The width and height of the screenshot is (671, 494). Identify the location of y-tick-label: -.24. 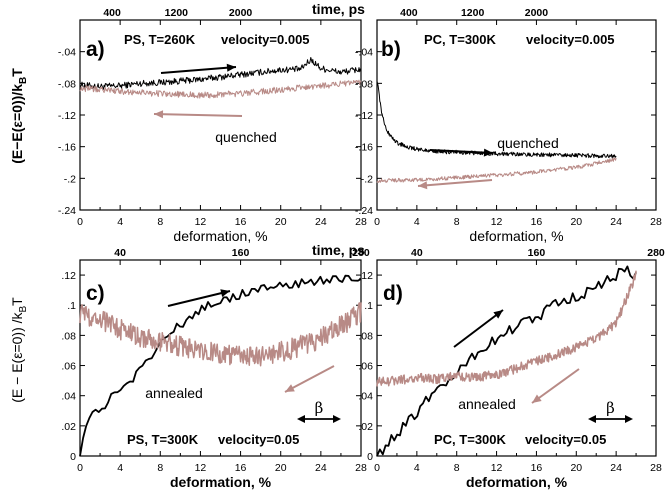
(364, 211).